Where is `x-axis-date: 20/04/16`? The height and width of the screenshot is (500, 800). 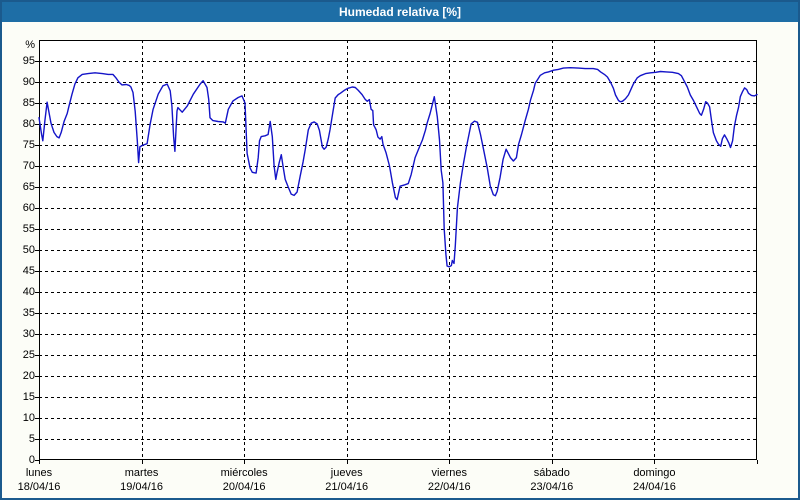
x-axis-date: 20/04/16 is located at coordinates (244, 487).